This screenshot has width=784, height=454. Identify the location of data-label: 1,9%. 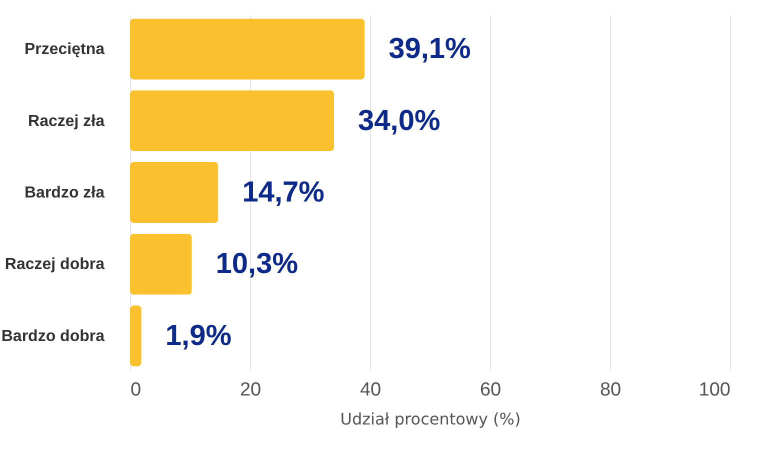
(198, 336).